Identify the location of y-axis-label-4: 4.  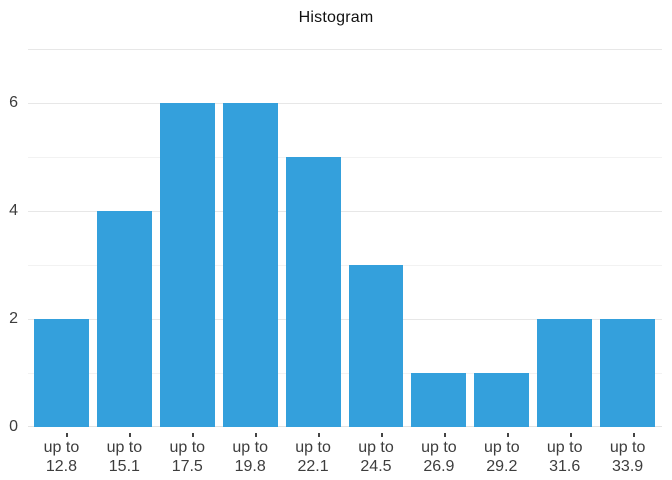
(13, 211).